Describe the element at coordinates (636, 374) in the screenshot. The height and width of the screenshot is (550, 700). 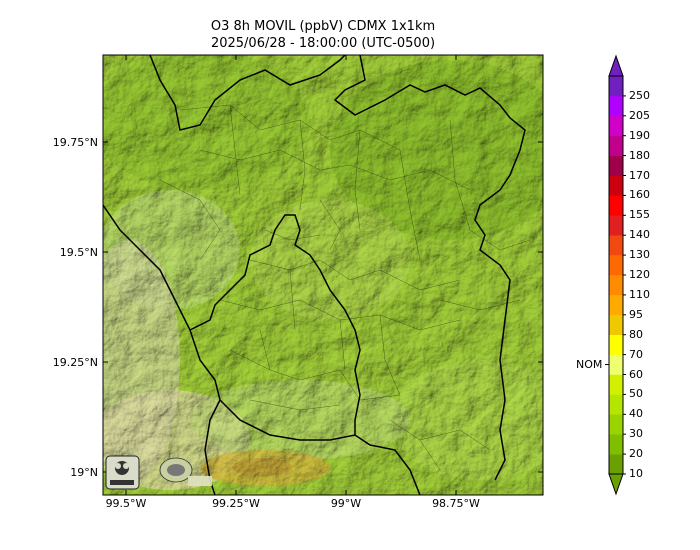
I see `colorbar-tick-label: 60` at that location.